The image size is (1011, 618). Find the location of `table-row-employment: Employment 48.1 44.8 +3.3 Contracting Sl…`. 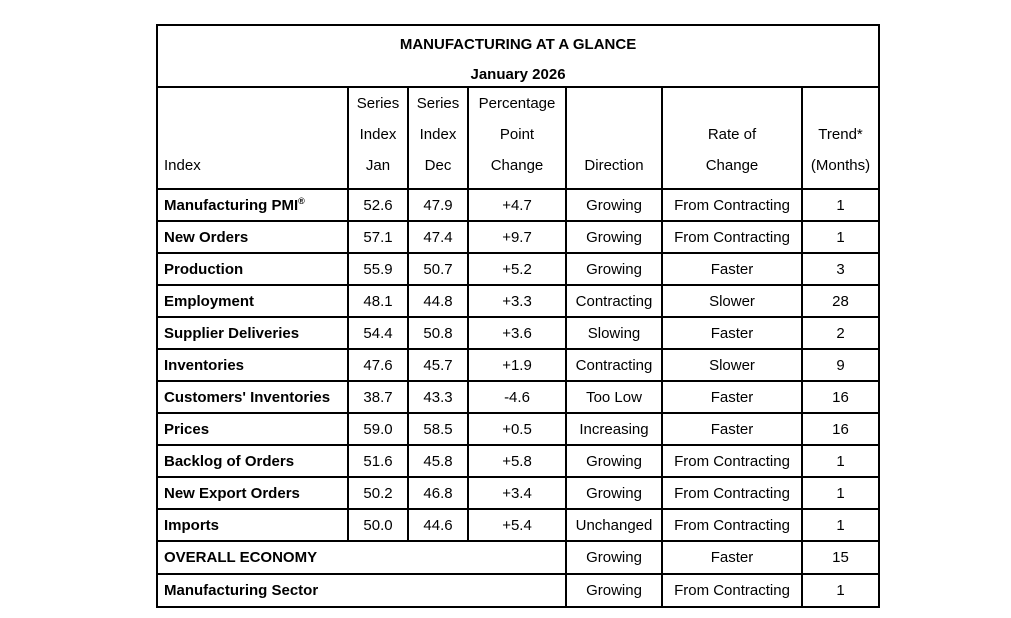

table-row-employment: Employment 48.1 44.8 +3.3 Contracting Sl… is located at coordinates (518, 301).